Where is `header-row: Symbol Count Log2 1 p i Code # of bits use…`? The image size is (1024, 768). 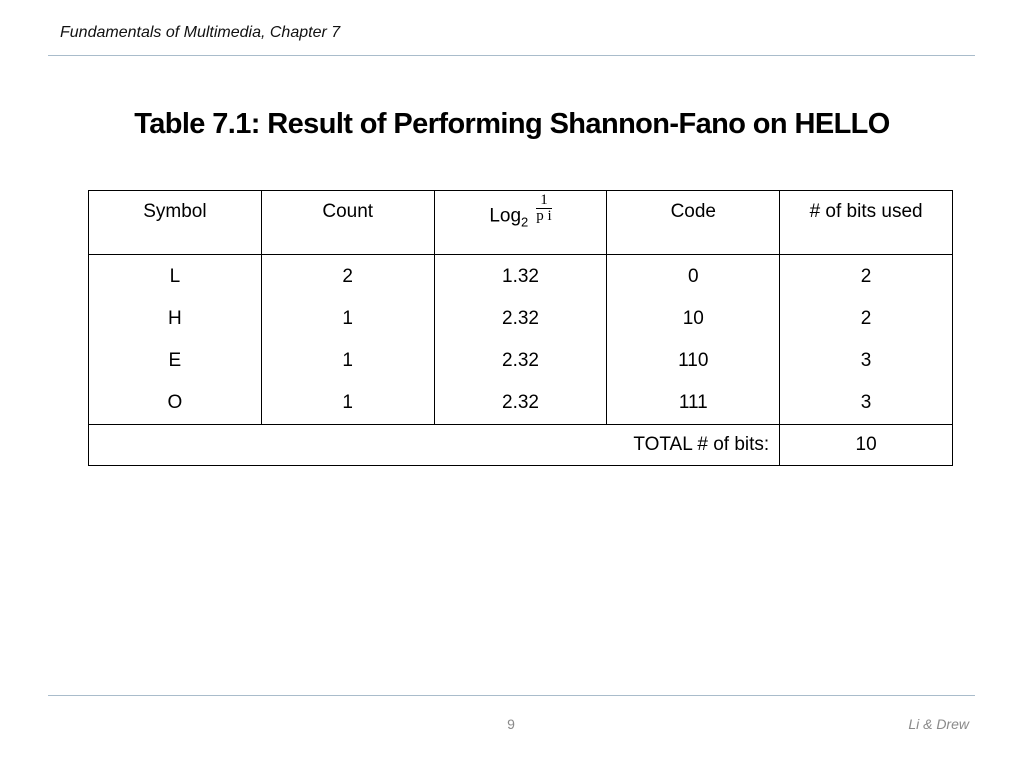 header-row: Symbol Count Log2 1 p i Code # of bits use… is located at coordinates (520, 222).